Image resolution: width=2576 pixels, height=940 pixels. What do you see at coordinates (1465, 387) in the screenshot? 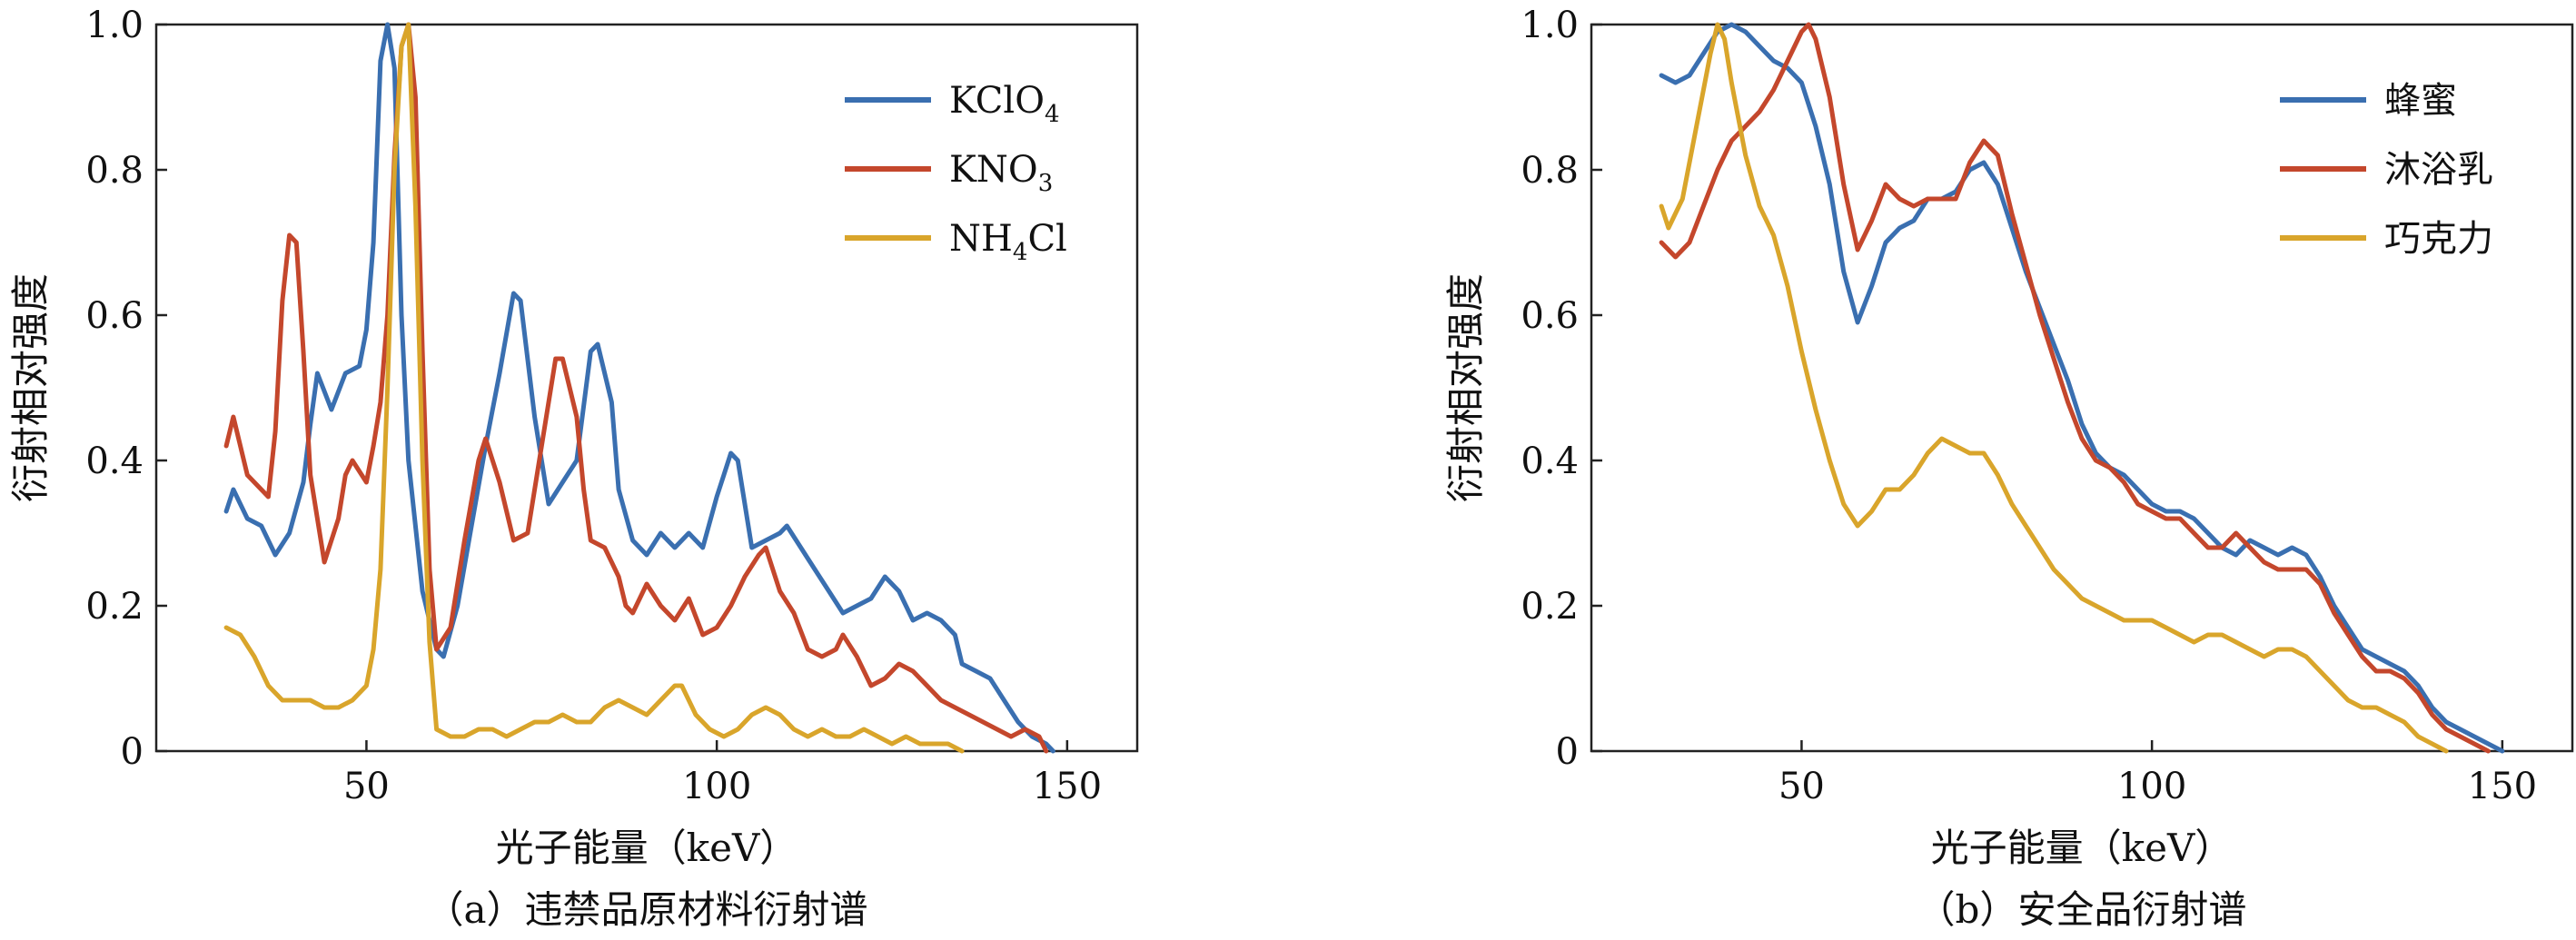
I see `panel-b-y-axis-title: 衍射相对强度` at bounding box center [1465, 387].